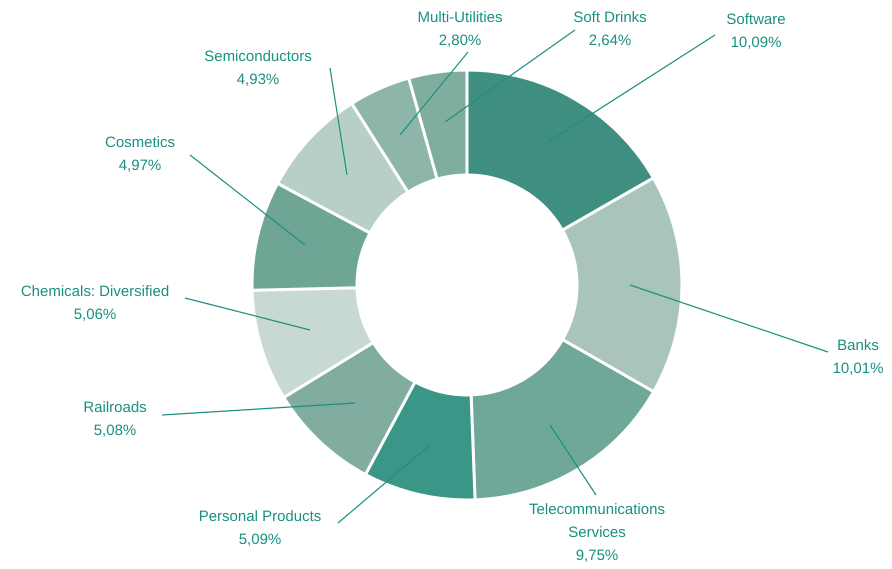 This screenshot has width=892, height=569. Describe the element at coordinates (597, 521) in the screenshot. I see `slice-label: Telecommunications Services` at that location.